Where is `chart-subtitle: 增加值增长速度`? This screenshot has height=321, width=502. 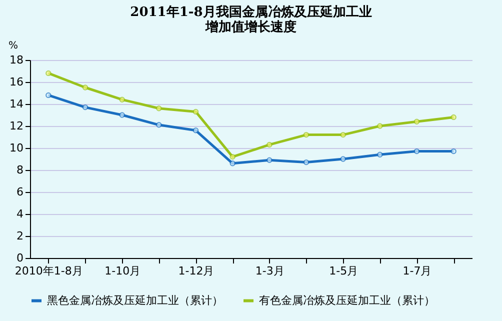
chart-subtitle: 增加值增长速度 is located at coordinates (250, 27).